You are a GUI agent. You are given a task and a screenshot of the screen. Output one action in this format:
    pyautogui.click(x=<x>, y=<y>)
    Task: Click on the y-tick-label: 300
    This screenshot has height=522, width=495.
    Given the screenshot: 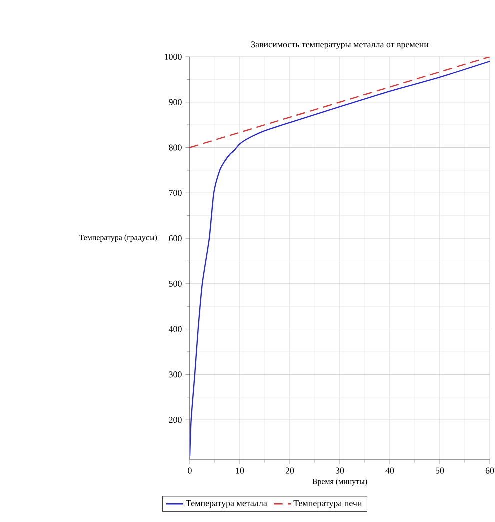 What is the action you would take?
    pyautogui.click(x=175, y=375)
    